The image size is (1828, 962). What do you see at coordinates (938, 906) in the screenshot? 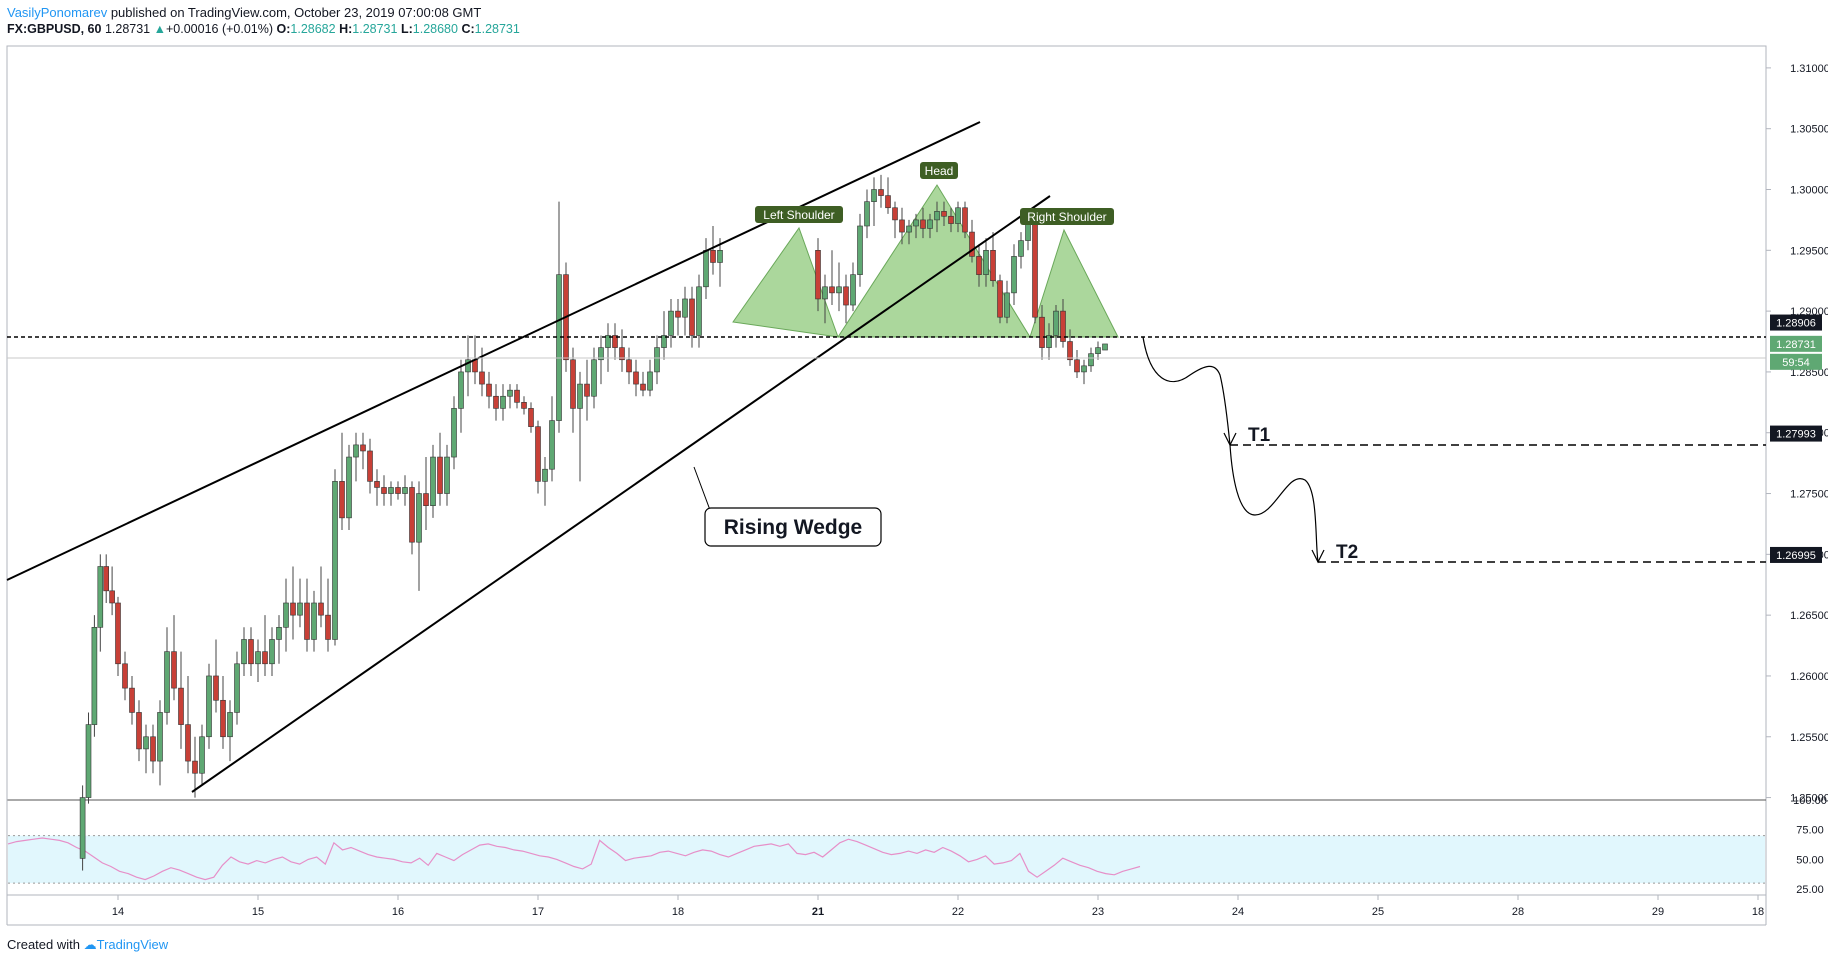
I see `time-axis: 14 15 16 17 18 21 22 23 24 25 28 29 18` at bounding box center [938, 906].